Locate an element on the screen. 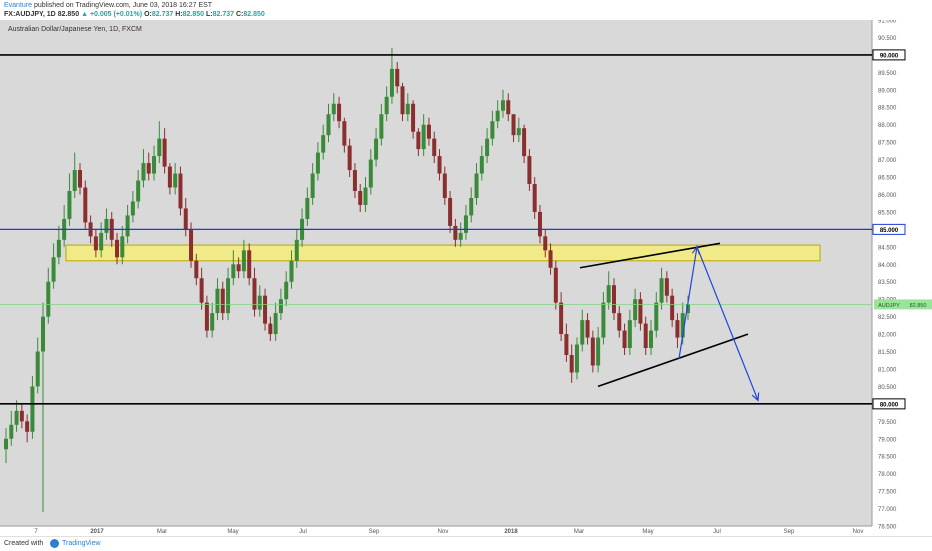 The width and height of the screenshot is (932, 551). tradingview-link: TradingView is located at coordinates (81, 543).